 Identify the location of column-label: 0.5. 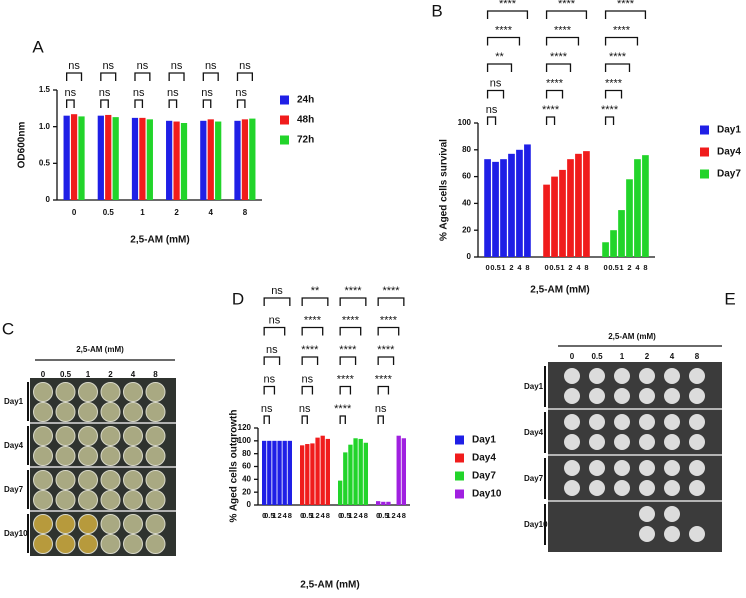
(66, 374).